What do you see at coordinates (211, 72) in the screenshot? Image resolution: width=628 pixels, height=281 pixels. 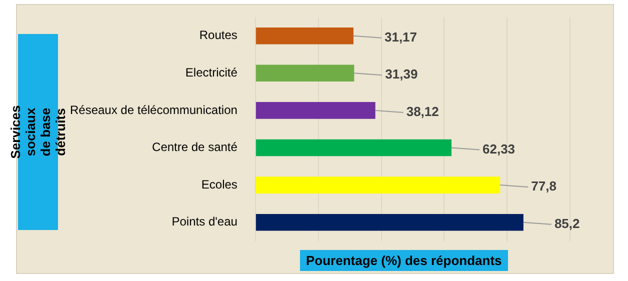 I see `y-tick-label: Electricité` at bounding box center [211, 72].